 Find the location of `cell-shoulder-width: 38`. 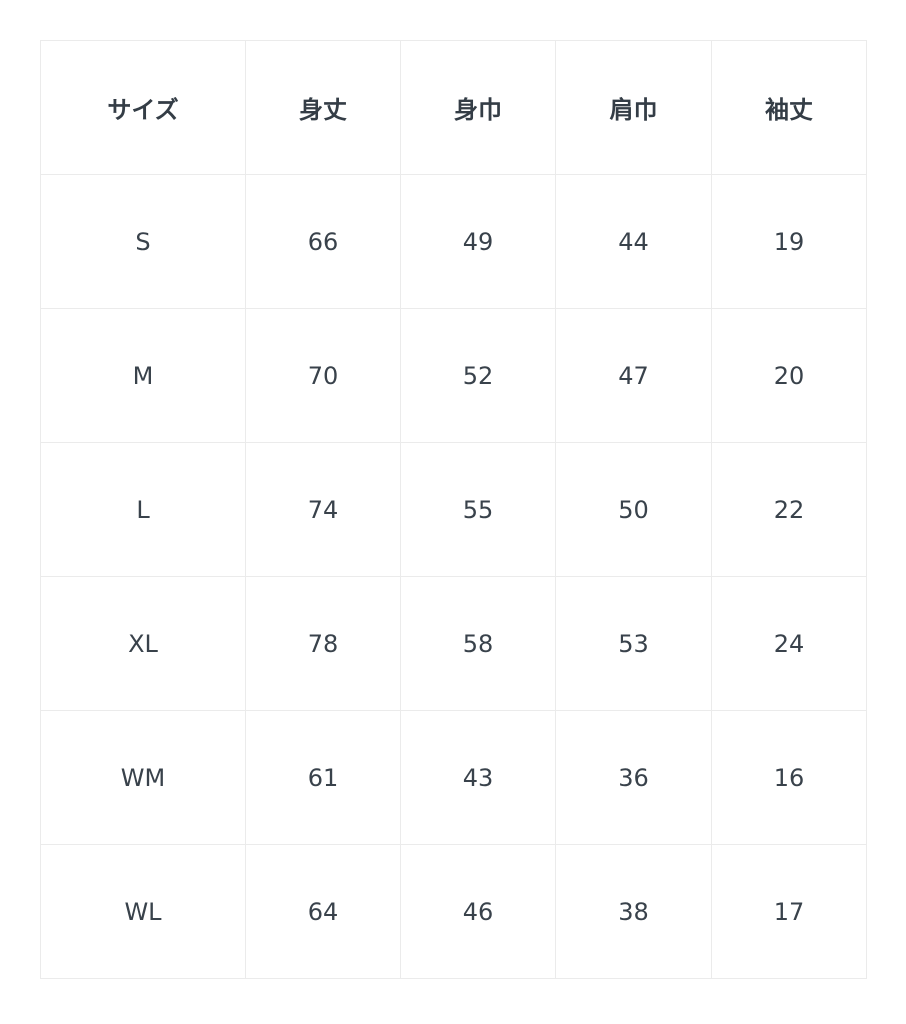

cell-shoulder-width: 38 is located at coordinates (633, 911).